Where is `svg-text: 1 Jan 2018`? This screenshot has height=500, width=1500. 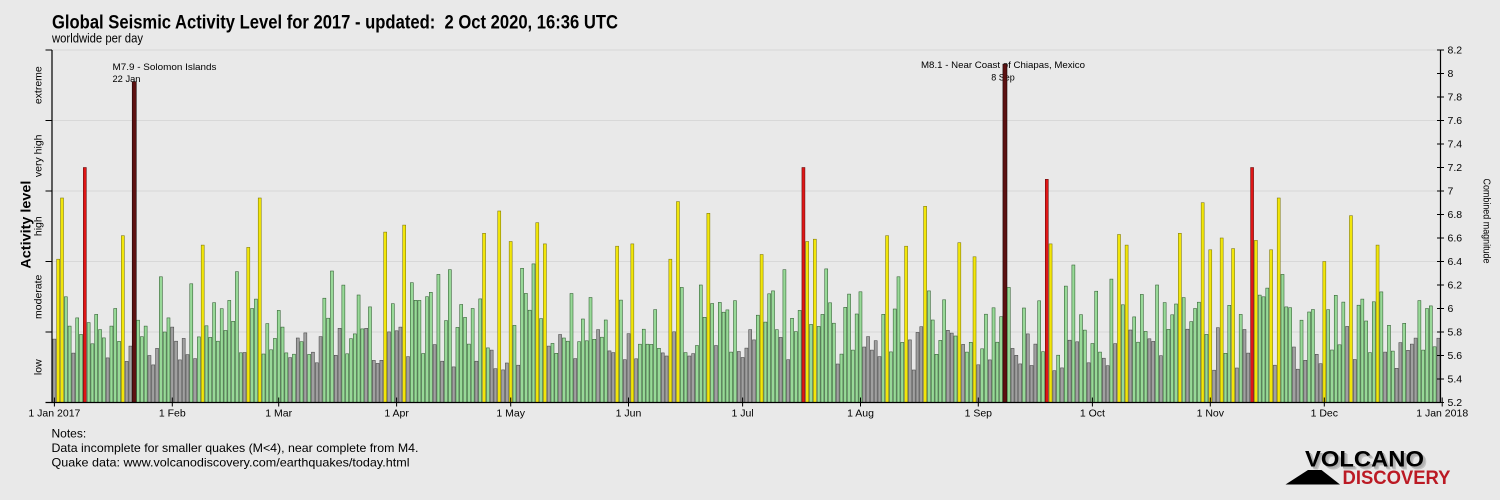 svg-text: 1 Jan 2018 is located at coordinates (1442, 414).